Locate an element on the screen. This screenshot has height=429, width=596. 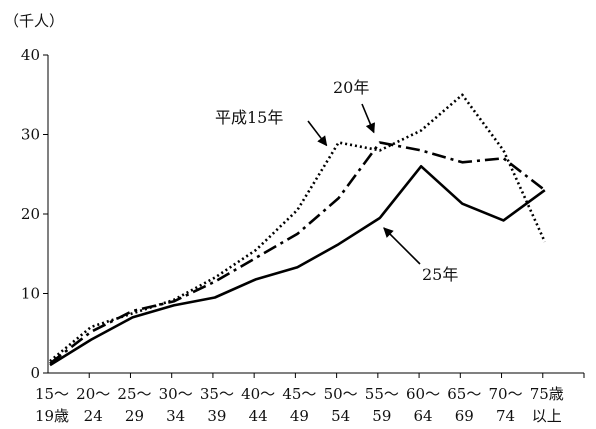
x-tick-label-top: 30～ is located at coordinates (176, 394).